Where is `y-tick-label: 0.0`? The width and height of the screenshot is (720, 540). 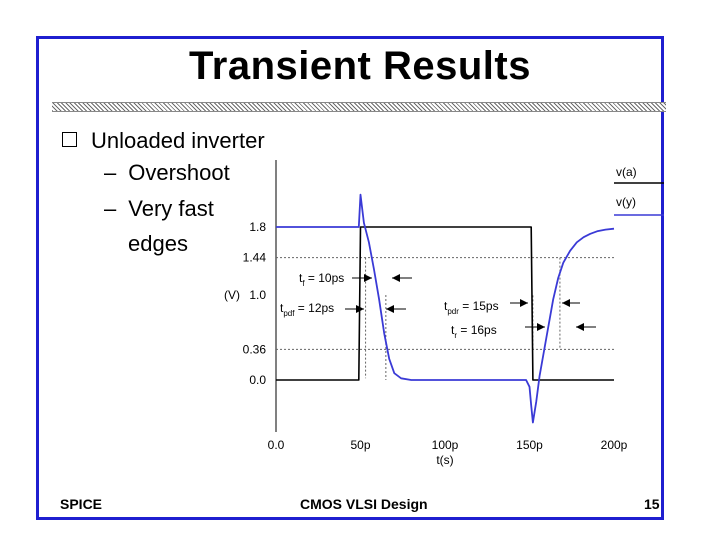 y-tick-label: 0.0 is located at coordinates (257, 380).